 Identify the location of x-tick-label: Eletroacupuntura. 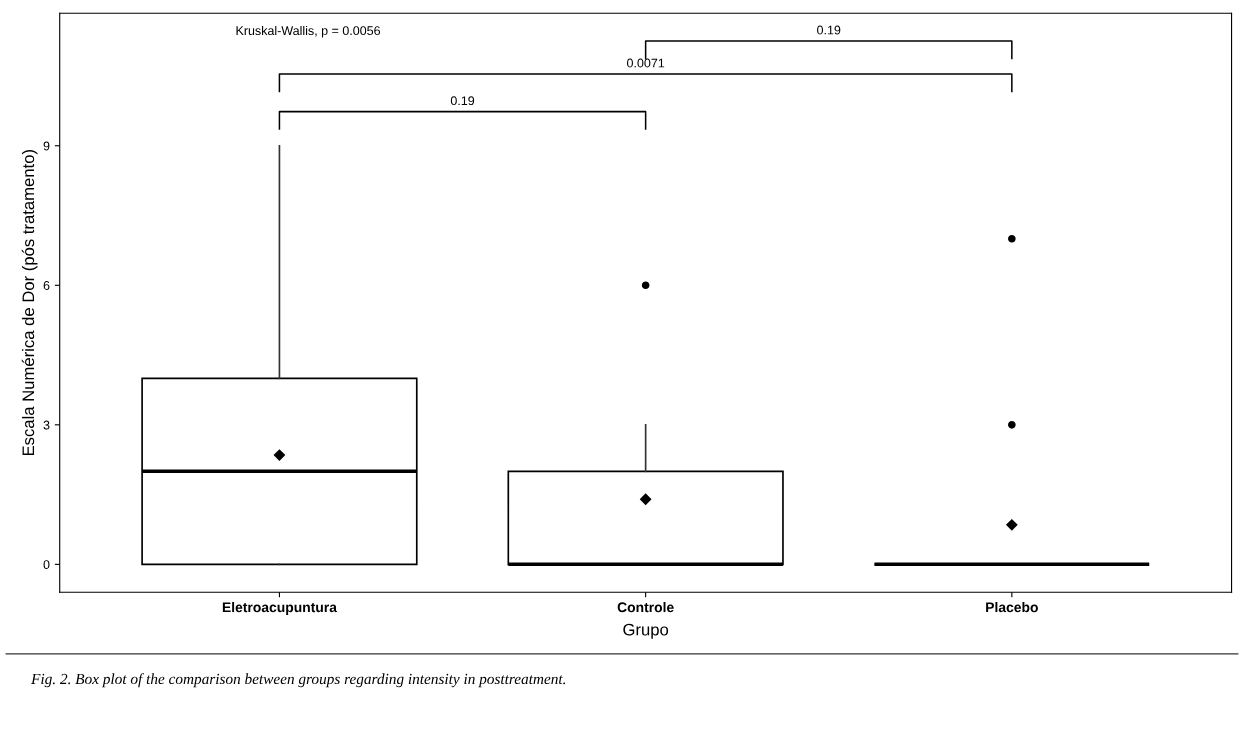
(280, 608).